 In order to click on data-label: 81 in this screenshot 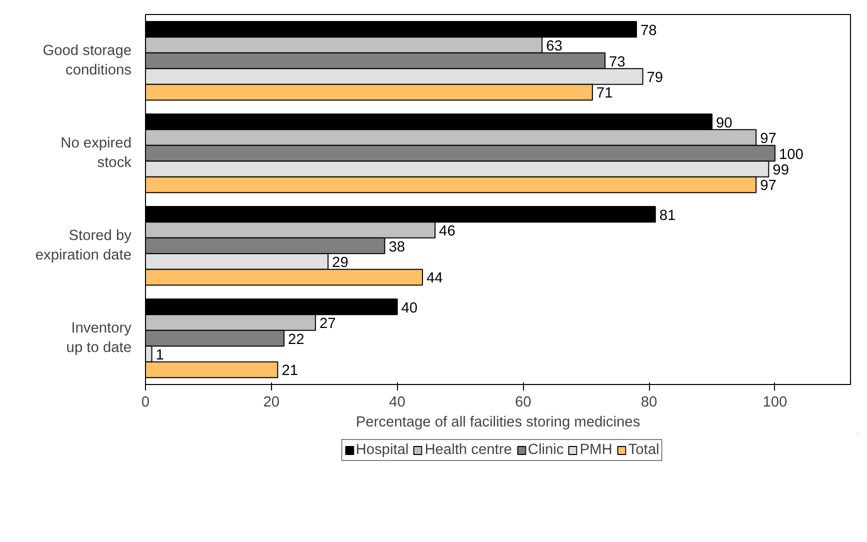, I will do `click(667, 216)`.